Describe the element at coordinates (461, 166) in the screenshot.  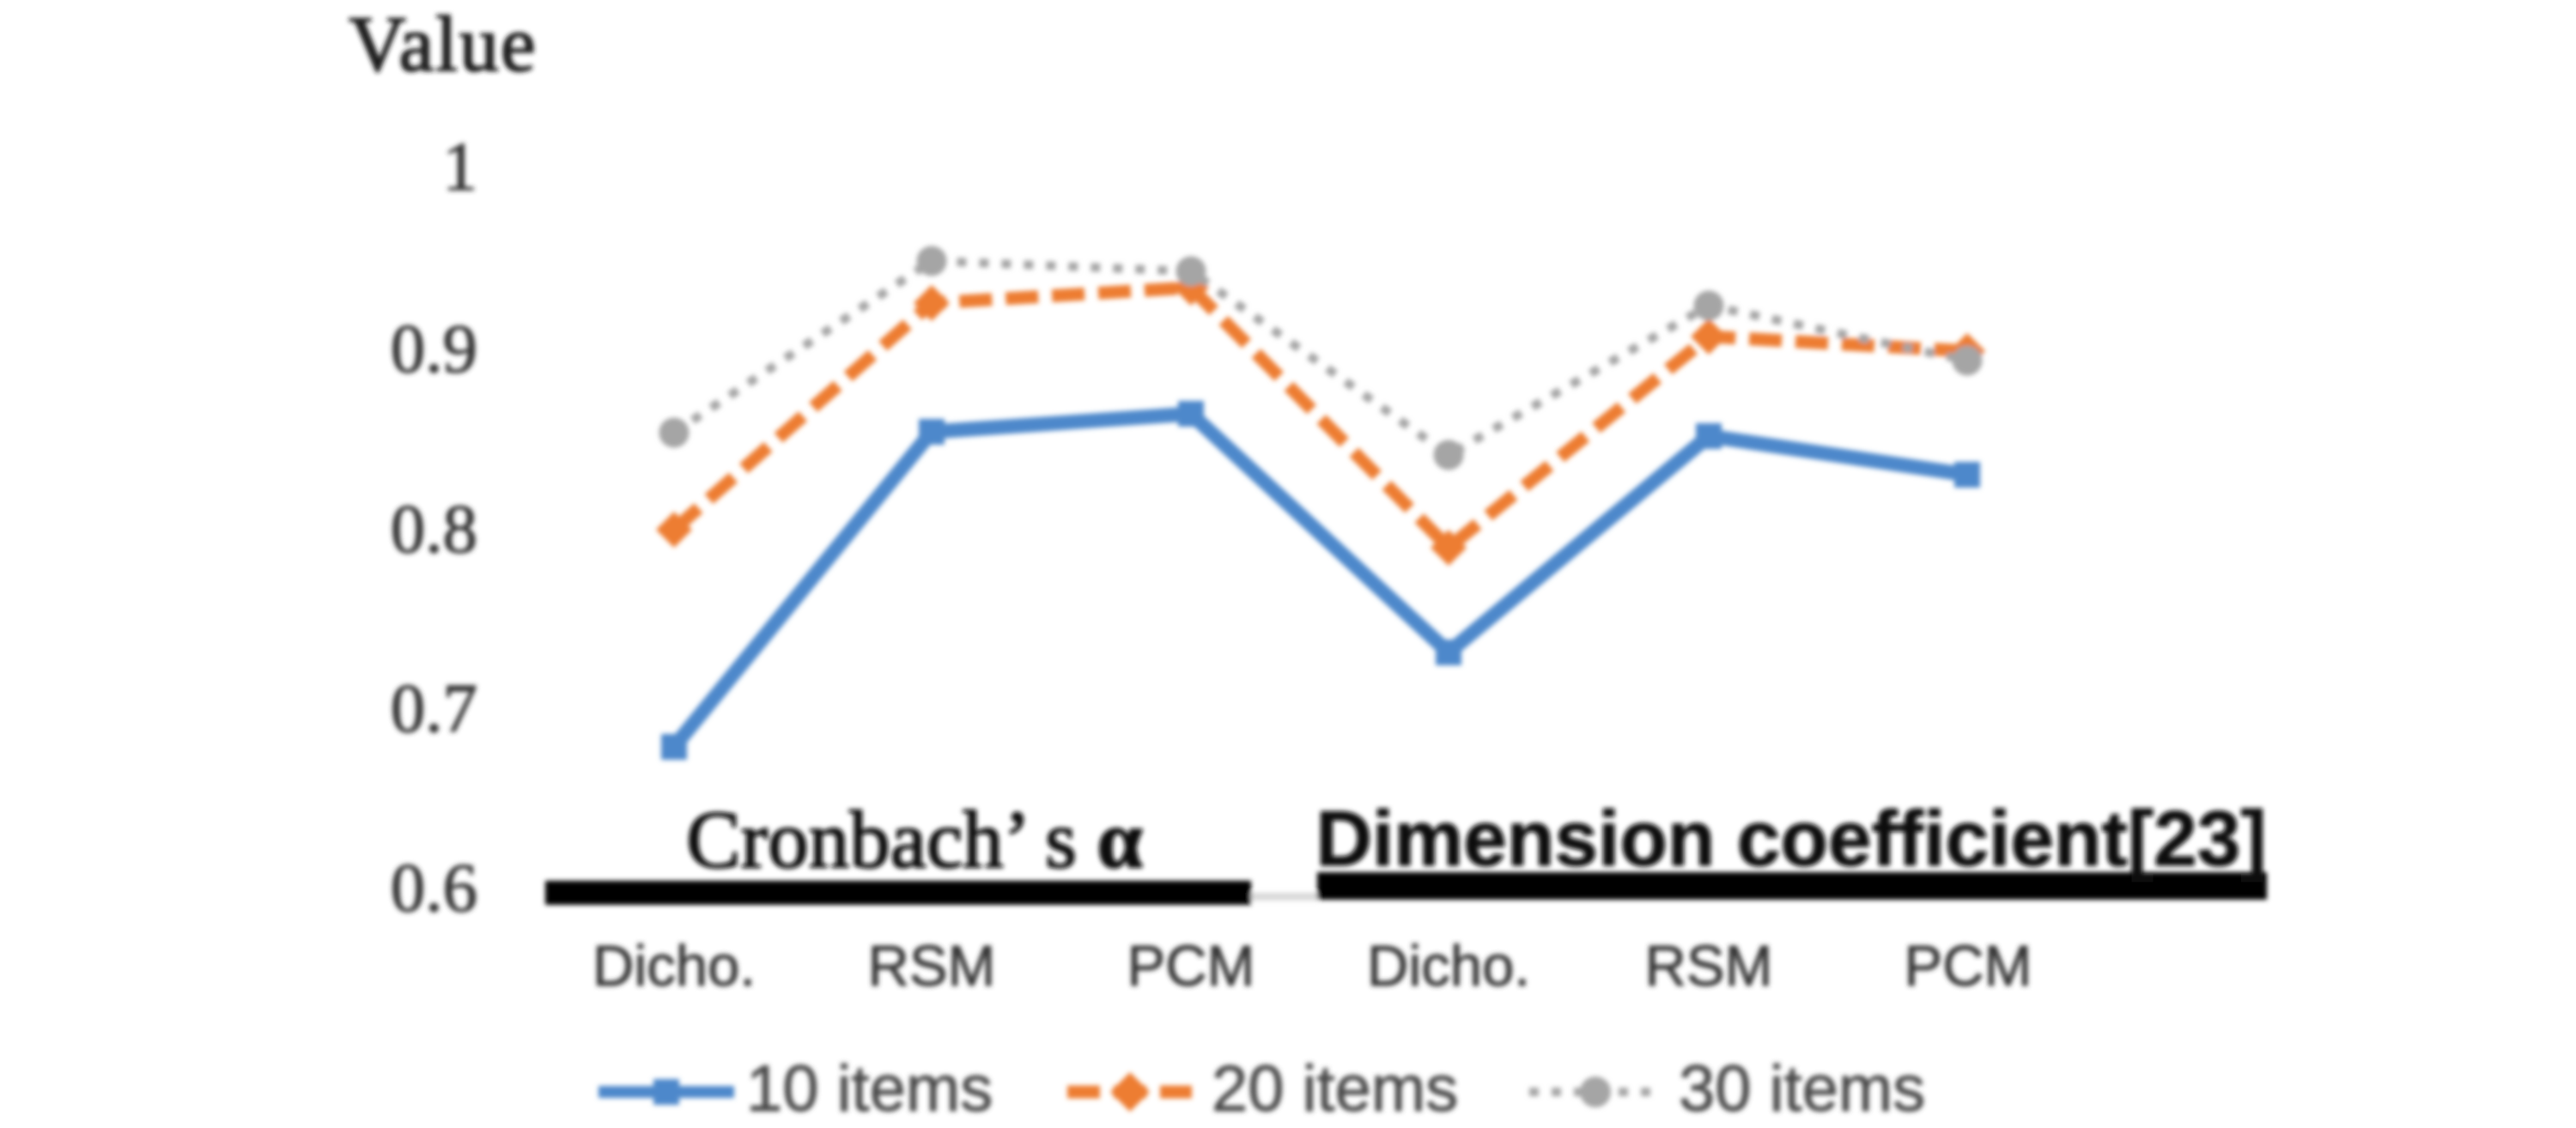
I see `svg-text: 1` at that location.